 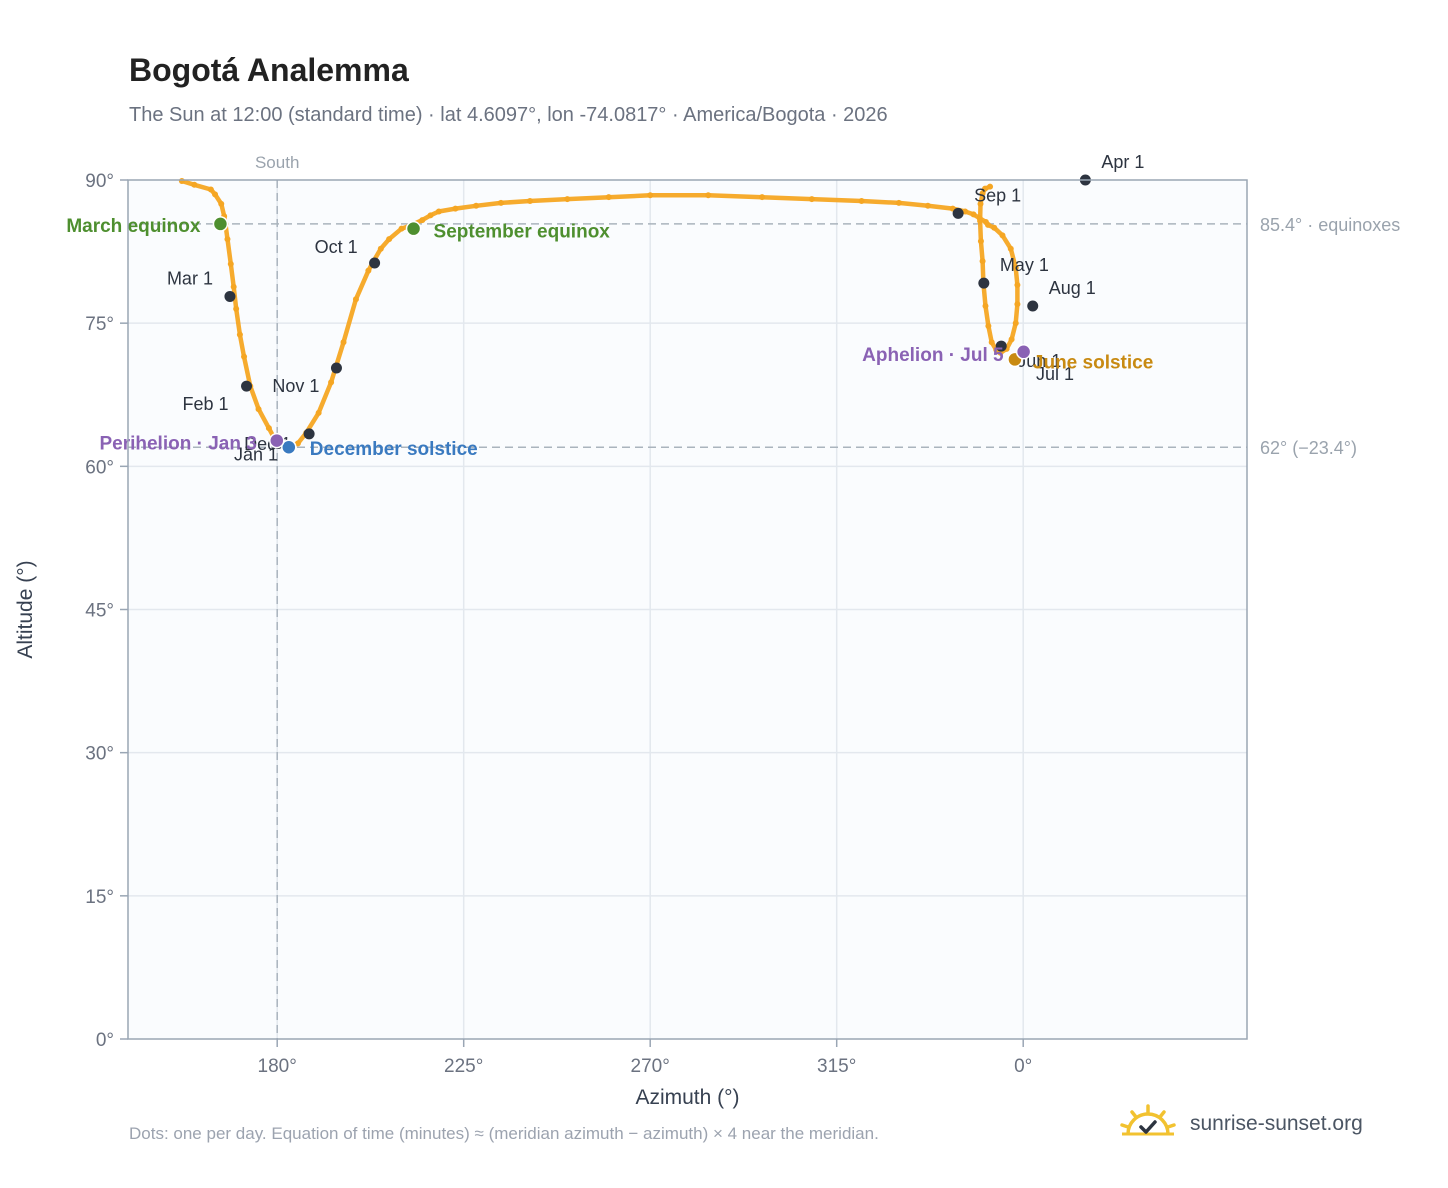 What do you see at coordinates (269, 70) in the screenshot?
I see `chart-title: Bogotá Analemma` at bounding box center [269, 70].